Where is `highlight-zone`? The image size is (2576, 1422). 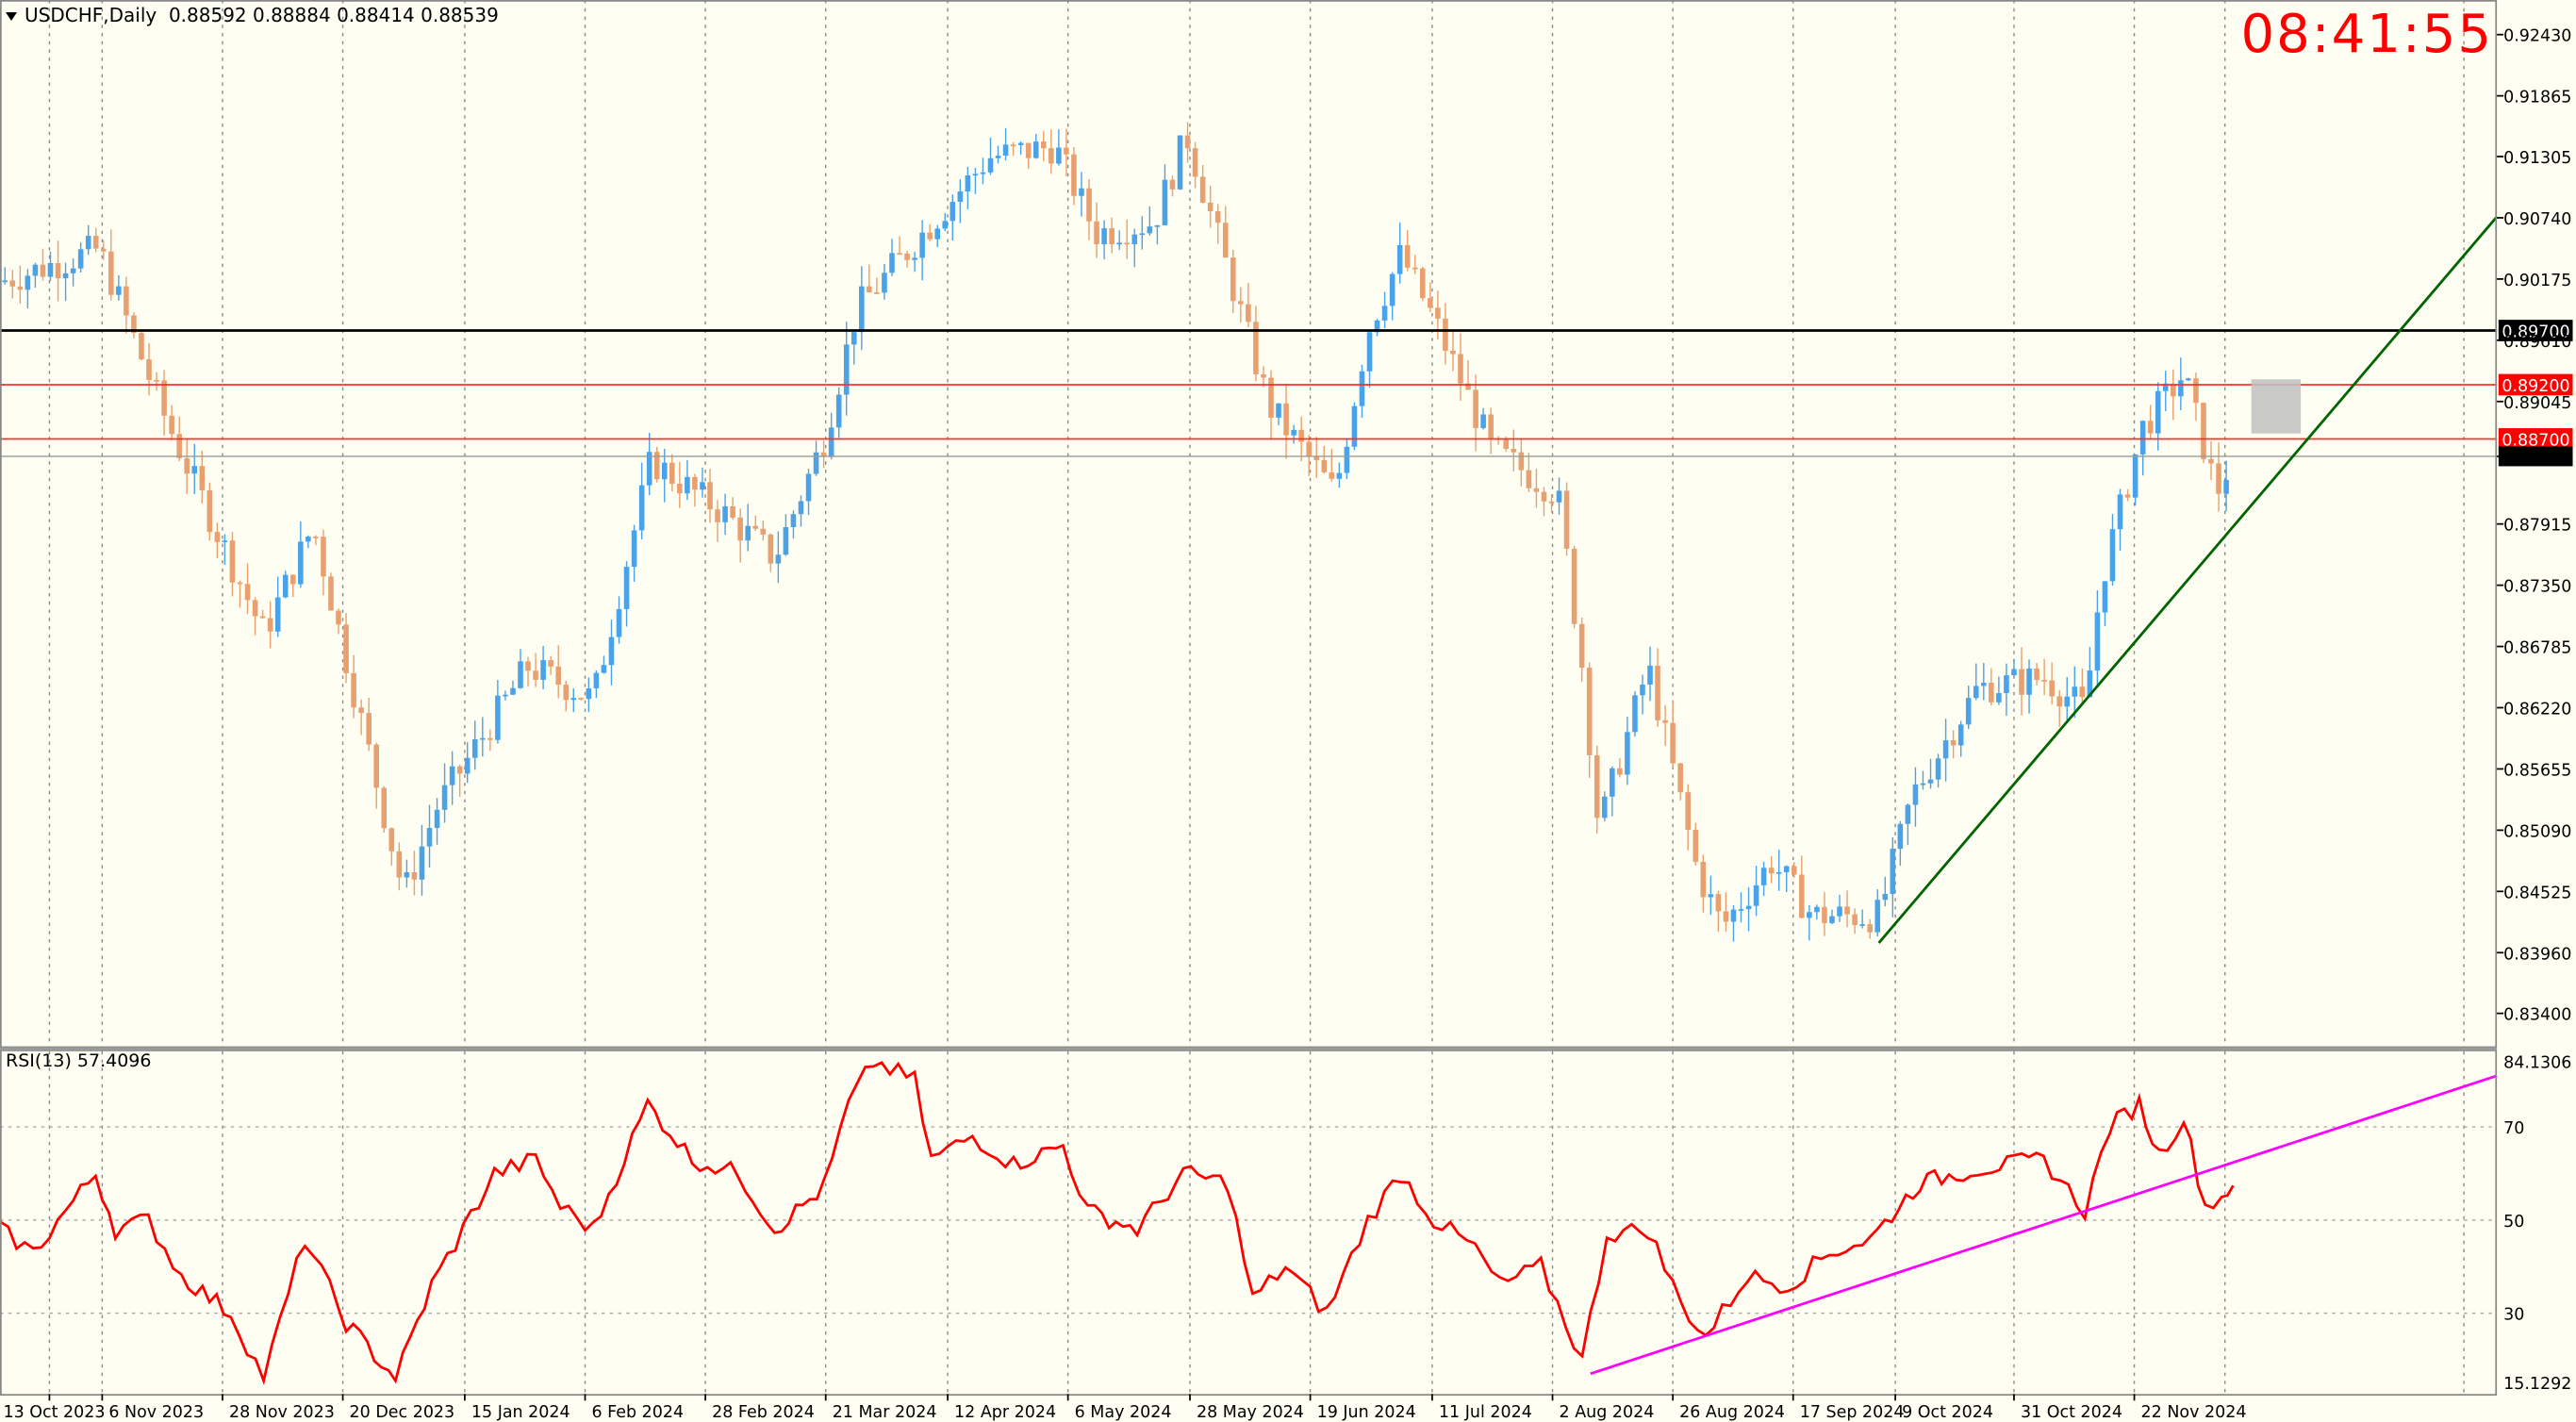
highlight-zone is located at coordinates (2276, 406).